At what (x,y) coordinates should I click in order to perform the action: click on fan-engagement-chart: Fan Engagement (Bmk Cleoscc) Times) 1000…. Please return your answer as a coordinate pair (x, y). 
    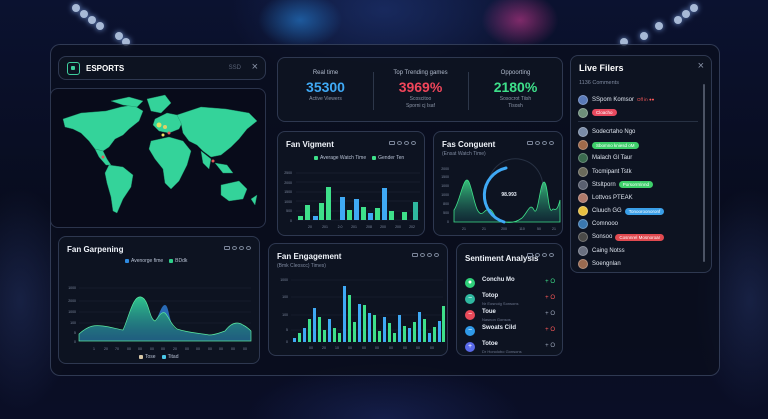
    Looking at the image, I should click on (358, 299).